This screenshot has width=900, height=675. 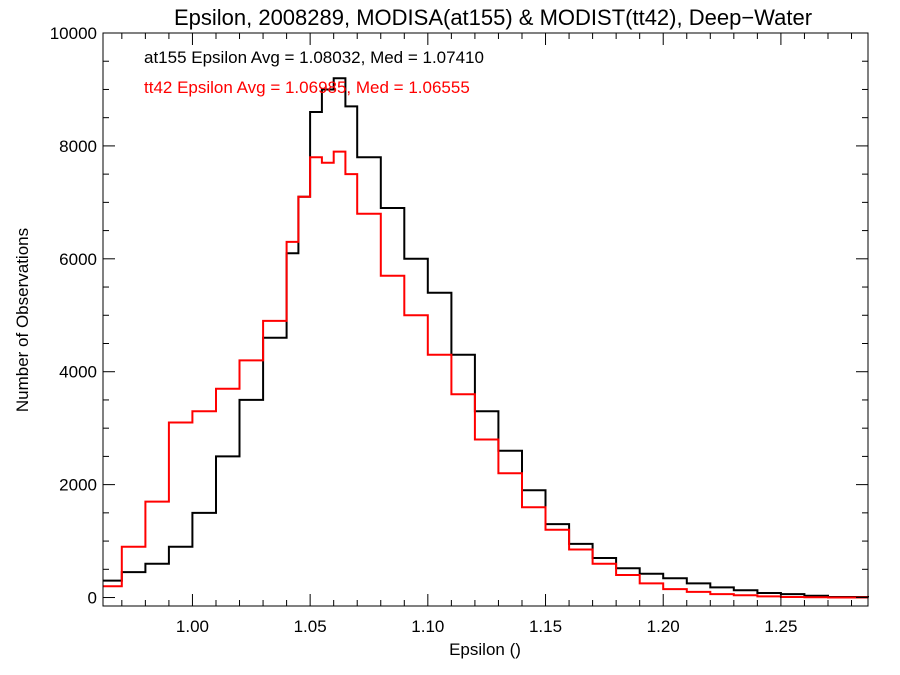 I want to click on x-tick-label: 1.20, so click(x=663, y=626).